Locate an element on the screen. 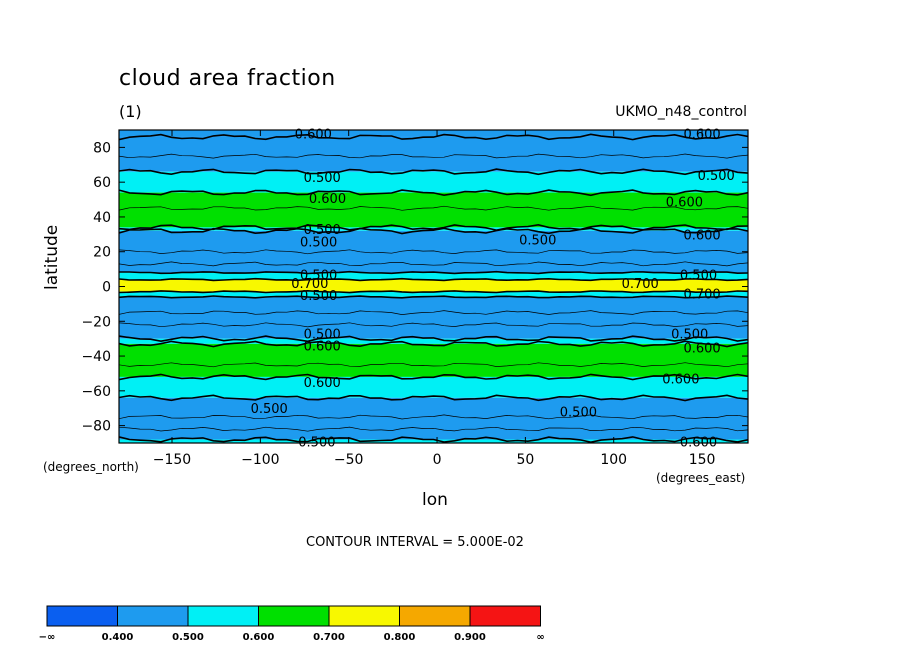  color-legend: −∞ 0.400 0.500 0.600 0.700 0.800 0.900 ∞ is located at coordinates (292, 624).